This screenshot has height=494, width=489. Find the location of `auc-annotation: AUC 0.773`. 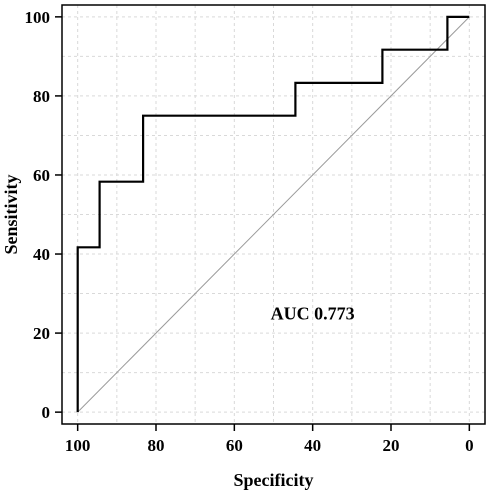

auc-annotation: AUC 0.773 is located at coordinates (313, 313).